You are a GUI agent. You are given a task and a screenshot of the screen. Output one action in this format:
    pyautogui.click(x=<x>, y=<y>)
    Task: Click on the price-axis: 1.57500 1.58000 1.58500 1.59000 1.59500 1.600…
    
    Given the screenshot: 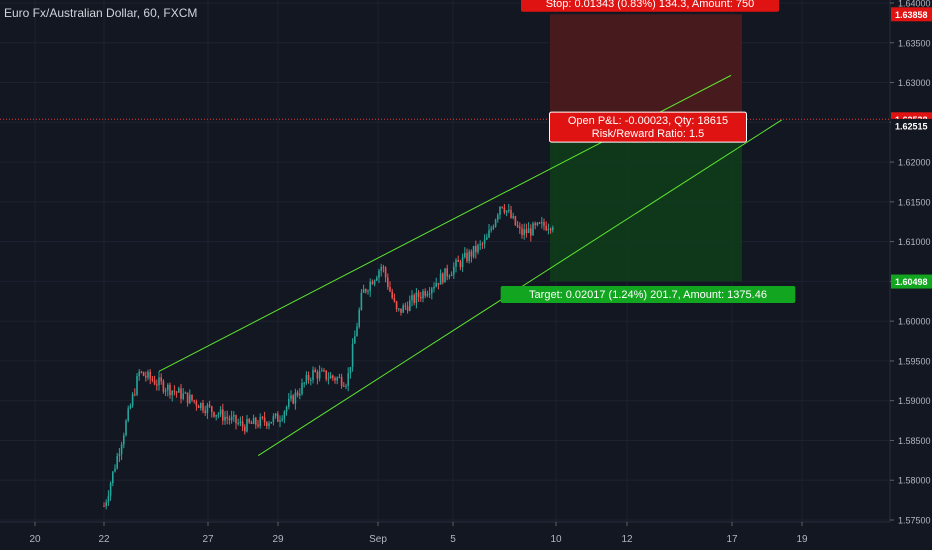 What is the action you would take?
    pyautogui.click(x=910, y=263)
    